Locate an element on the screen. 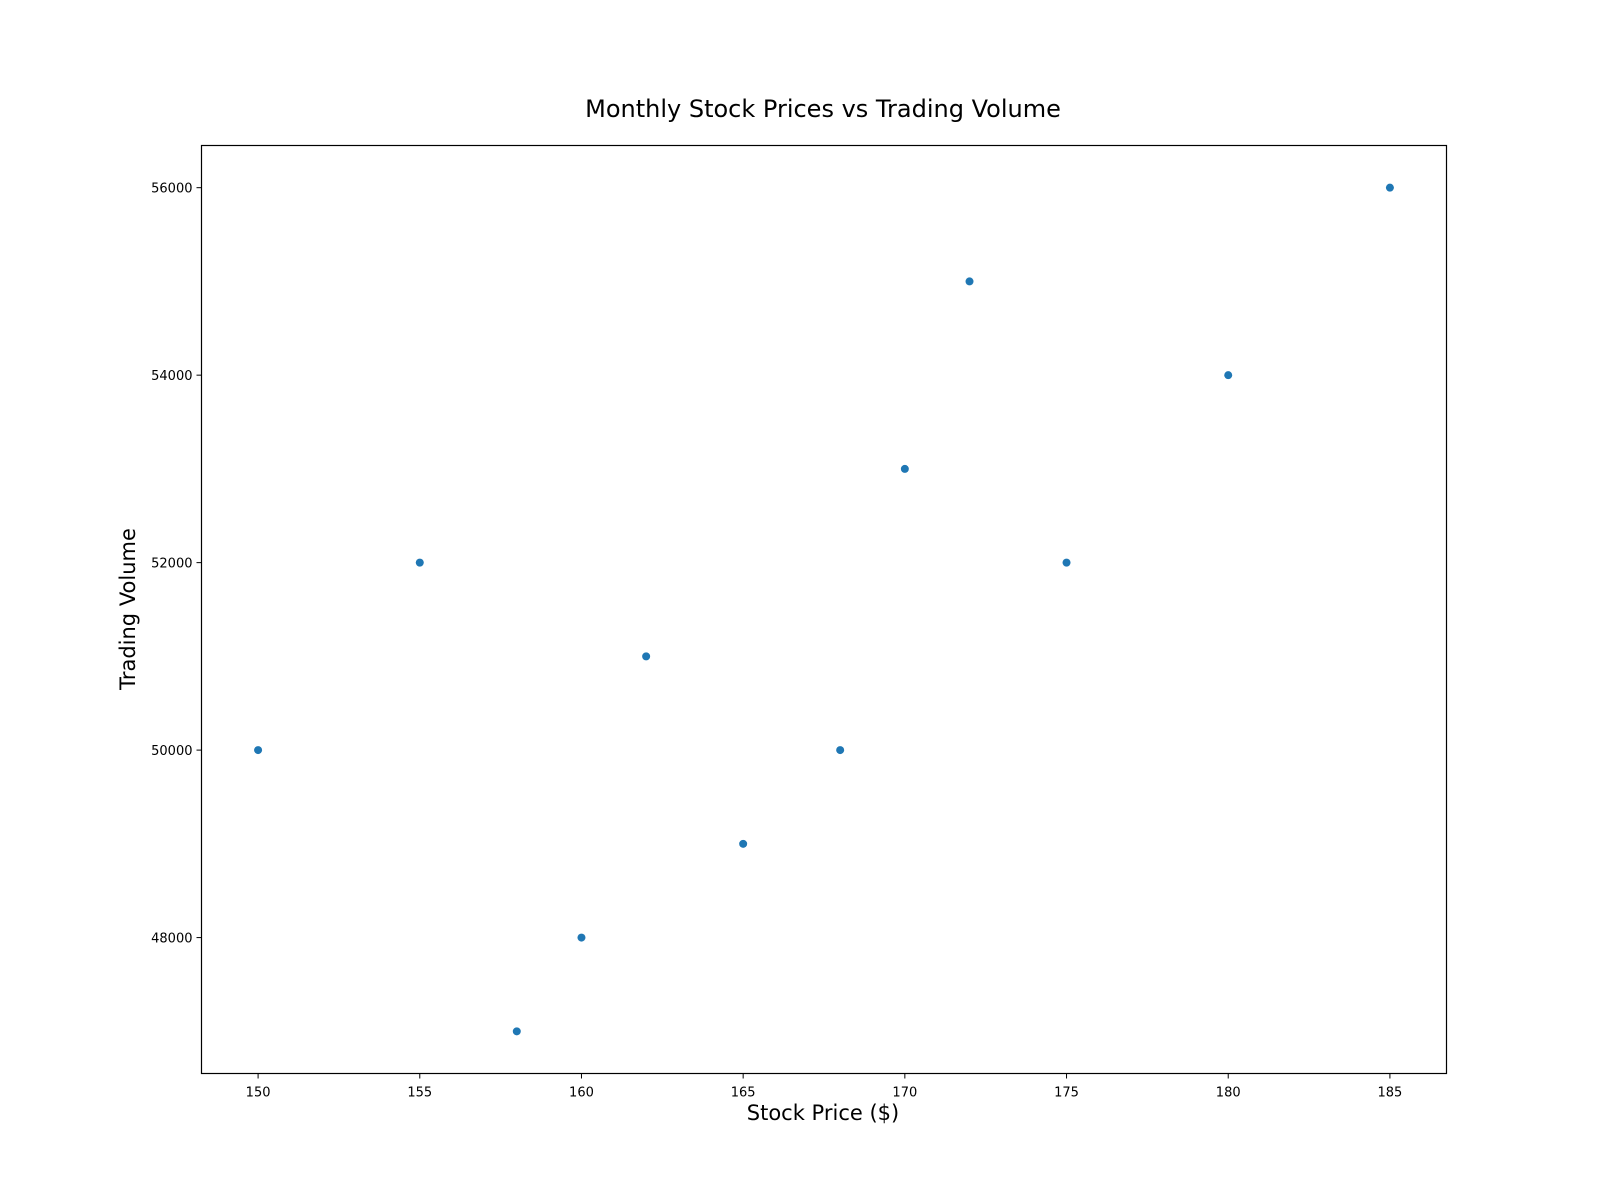  x-axis-label: Stock Price ($) is located at coordinates (823, 1113).